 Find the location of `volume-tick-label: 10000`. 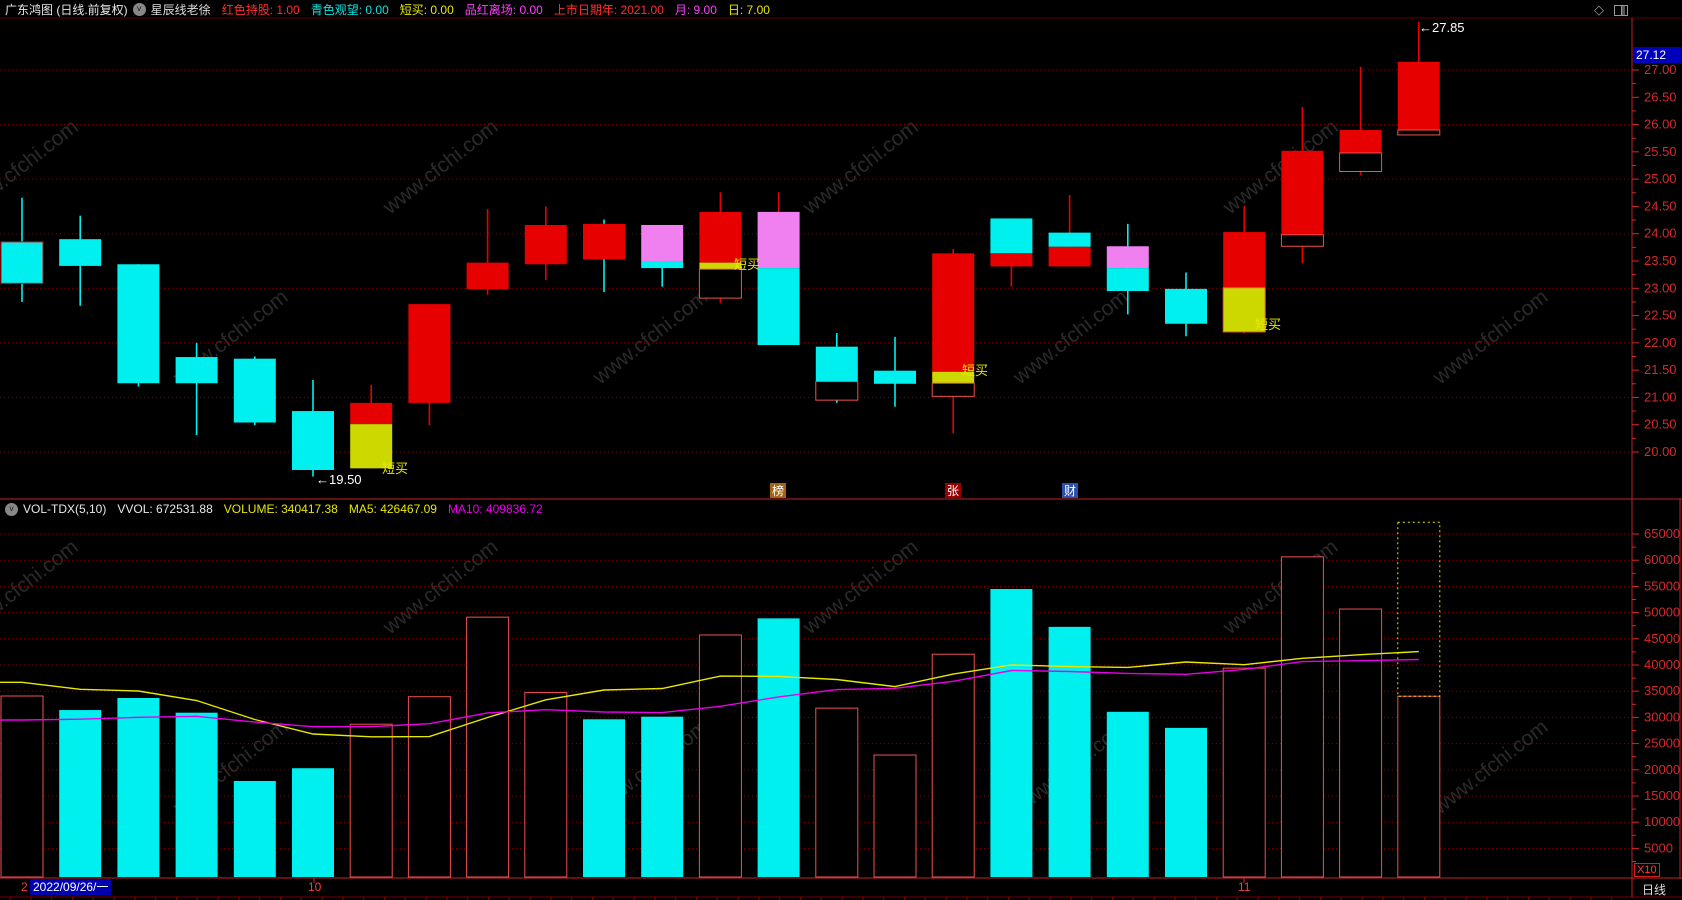

volume-tick-label: 10000 is located at coordinates (1662, 821).